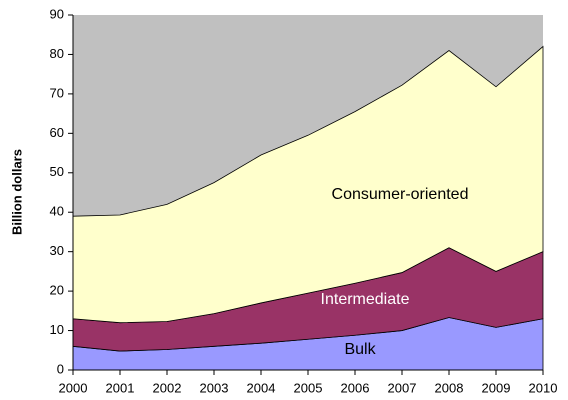 This screenshot has height=400, width=568. I want to click on y-tick-label: 10, so click(57, 329).